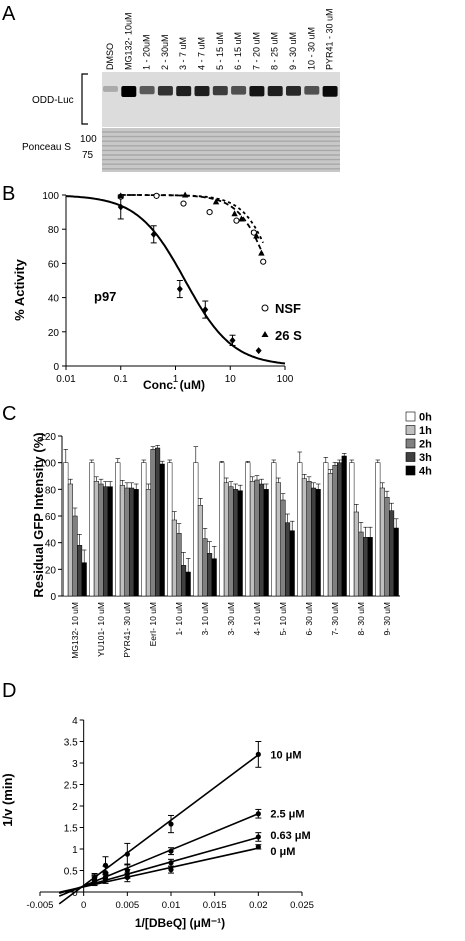 The width and height of the screenshot is (465, 941). Describe the element at coordinates (75, 630) in the screenshot. I see `category-label: MG132- 10 uM` at that location.